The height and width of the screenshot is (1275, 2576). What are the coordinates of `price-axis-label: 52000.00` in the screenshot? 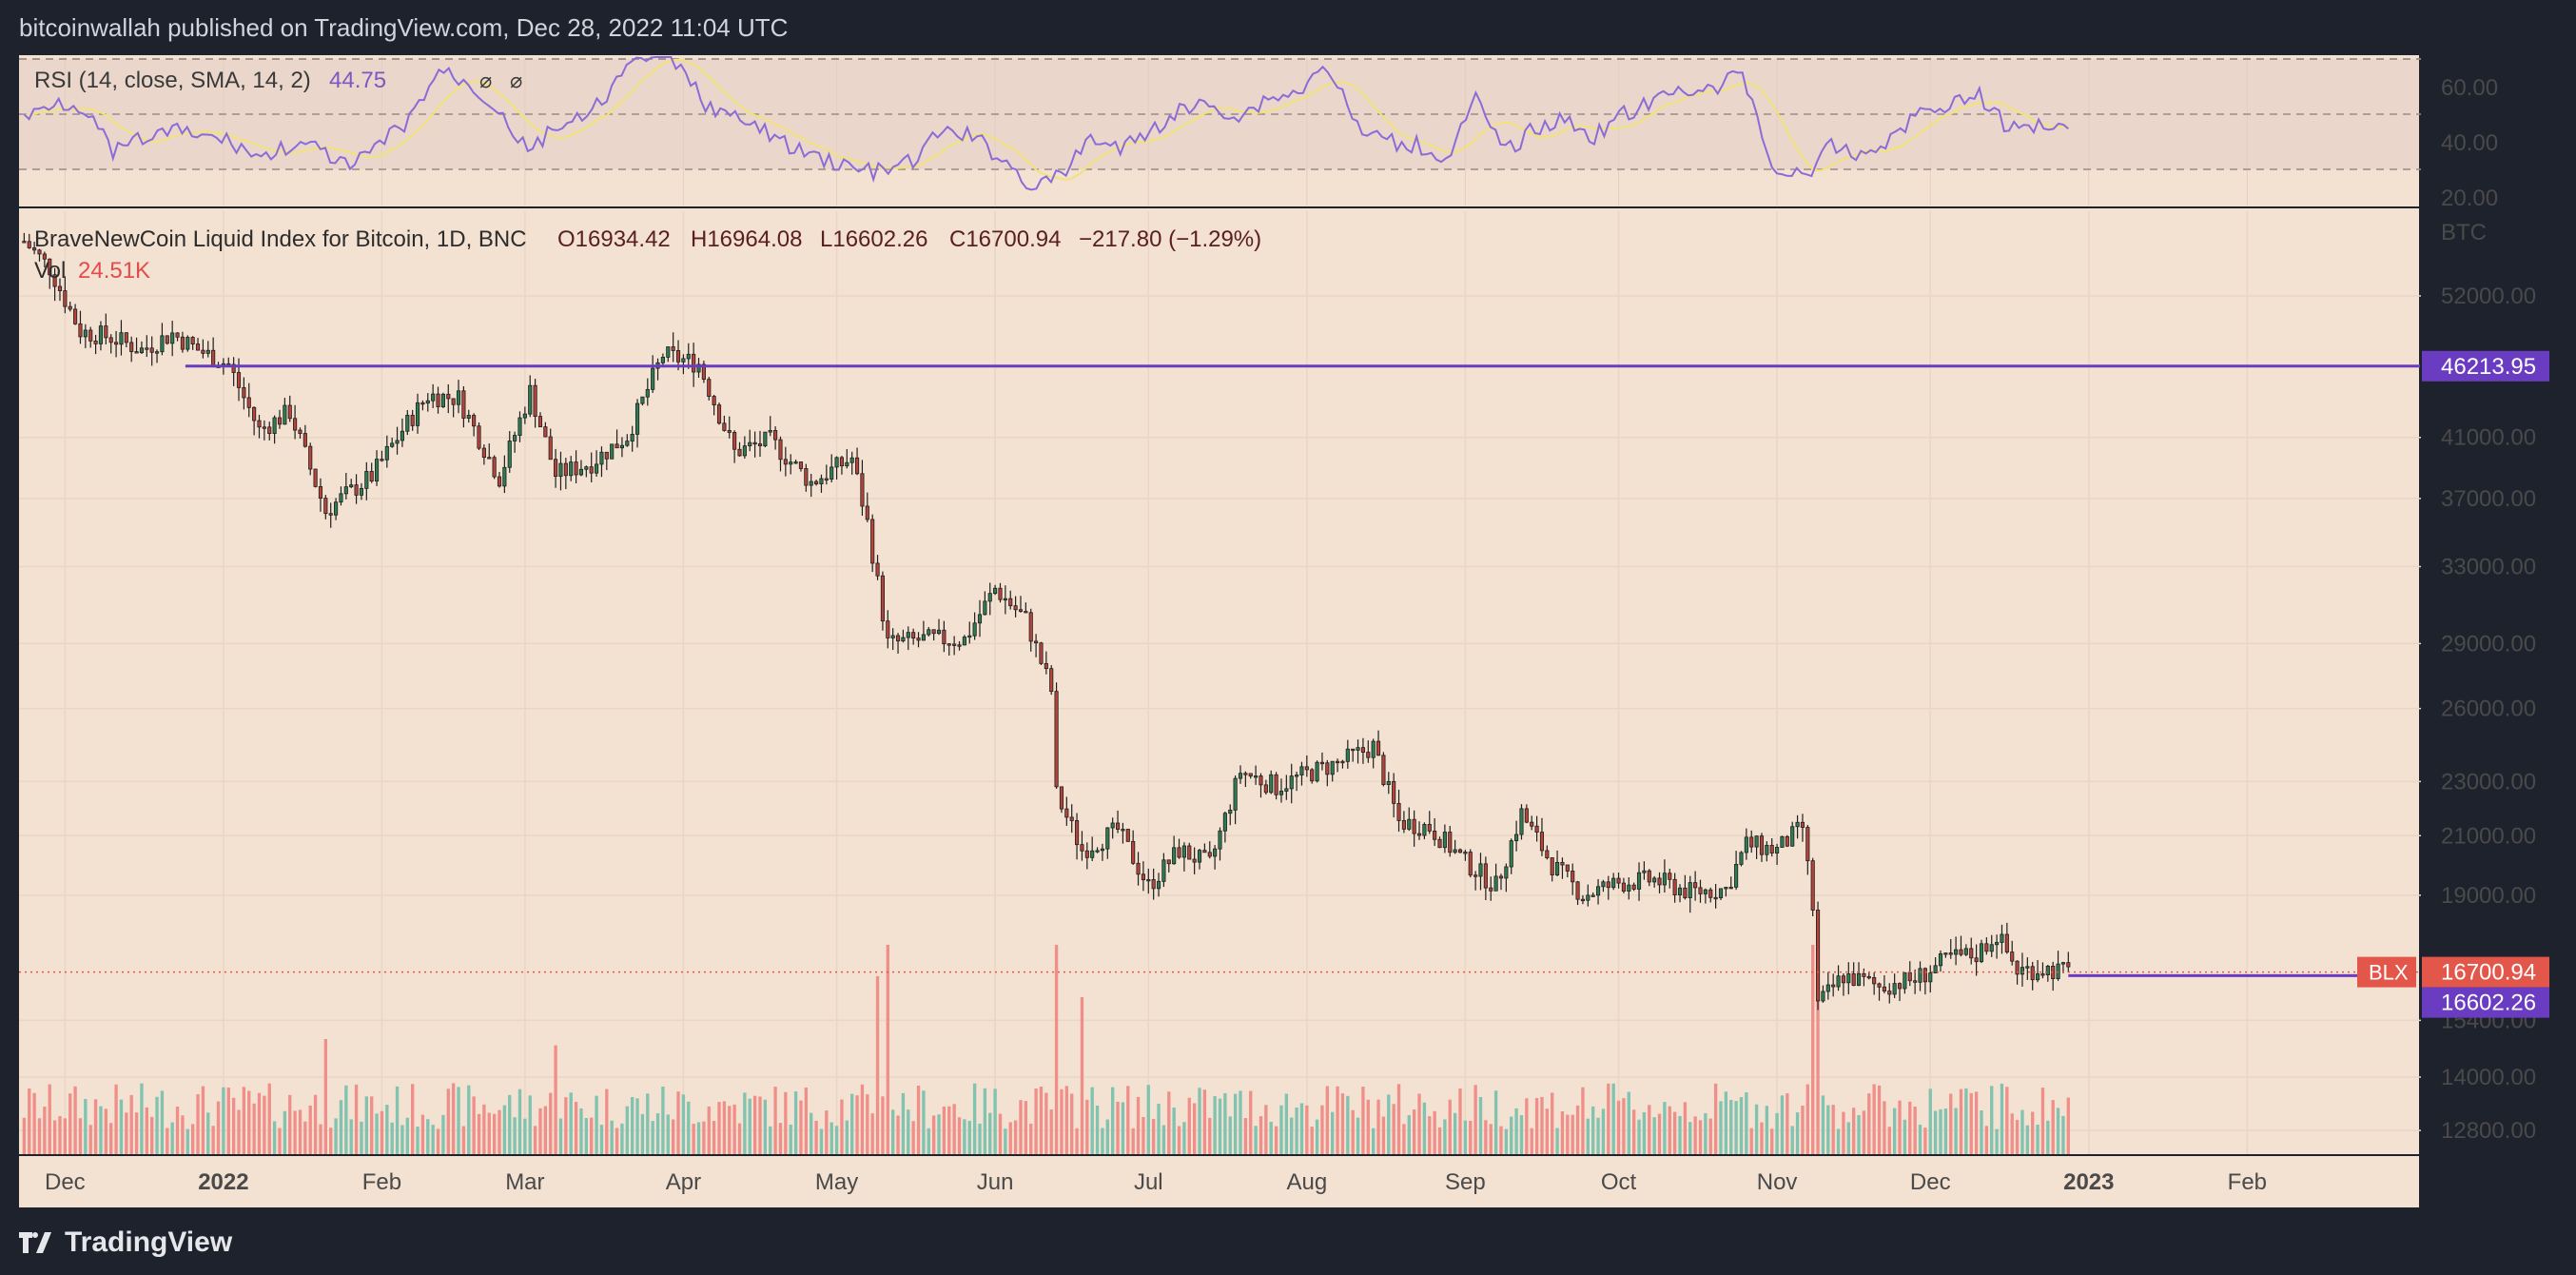 It's located at (2489, 296).